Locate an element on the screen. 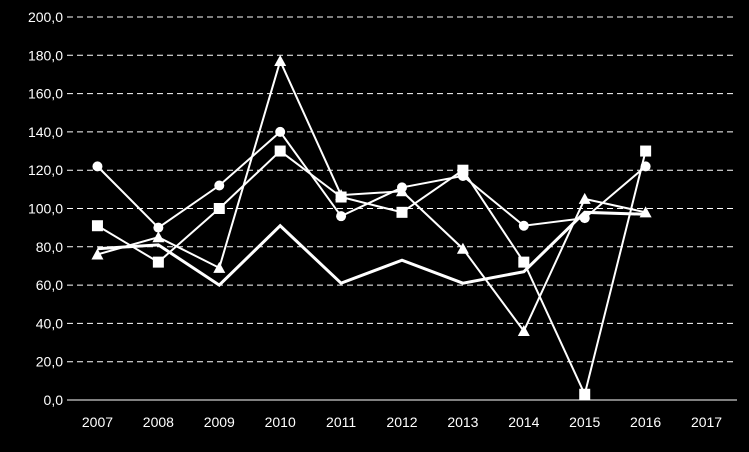  x-tick-label: 2010 is located at coordinates (280, 422).